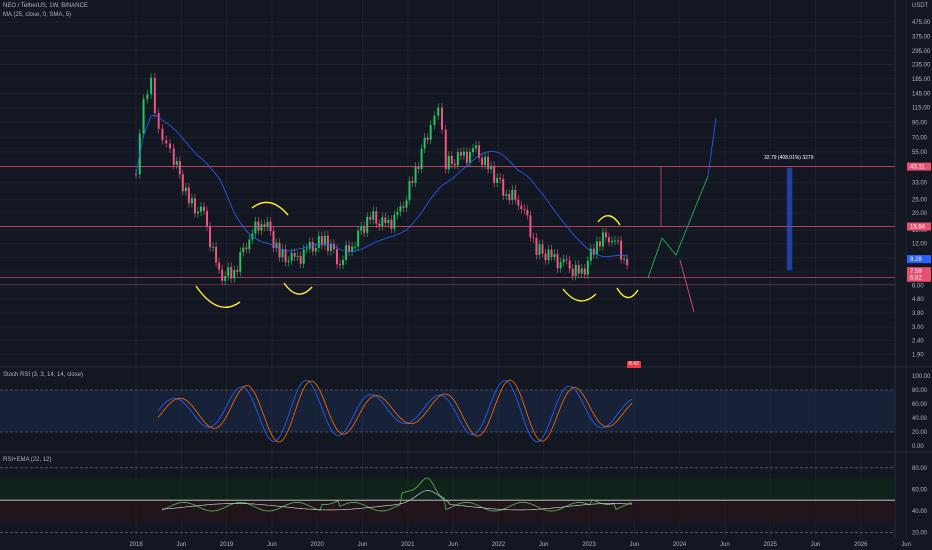 Image resolution: width=932 pixels, height=550 pixels. I want to click on stoch-rsi-series, so click(395, 411).